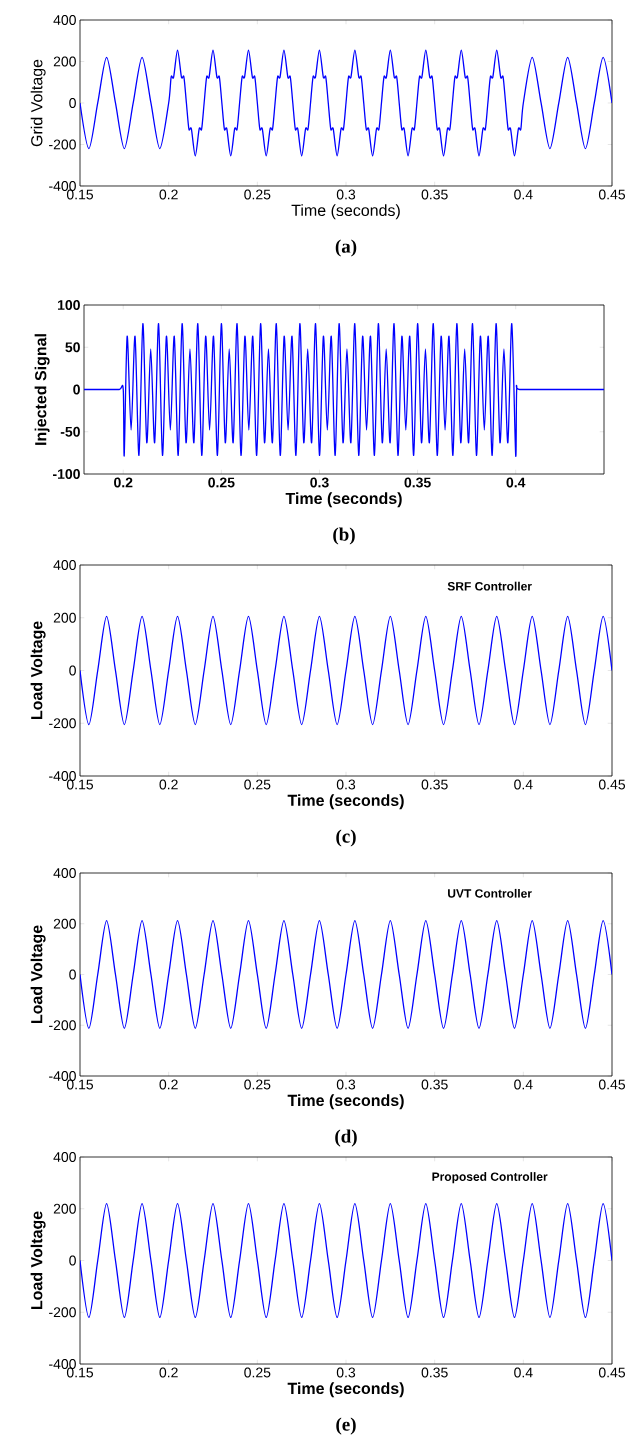  What do you see at coordinates (72, 347) in the screenshot?
I see `y-tick-label: 50` at bounding box center [72, 347].